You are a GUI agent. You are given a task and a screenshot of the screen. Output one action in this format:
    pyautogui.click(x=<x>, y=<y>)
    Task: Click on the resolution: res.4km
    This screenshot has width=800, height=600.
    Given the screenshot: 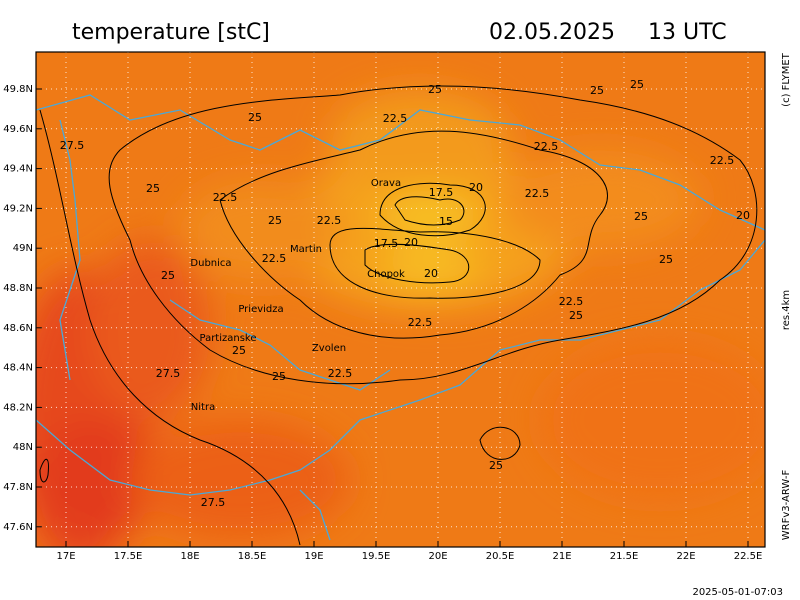 What is the action you would take?
    pyautogui.click(x=786, y=310)
    